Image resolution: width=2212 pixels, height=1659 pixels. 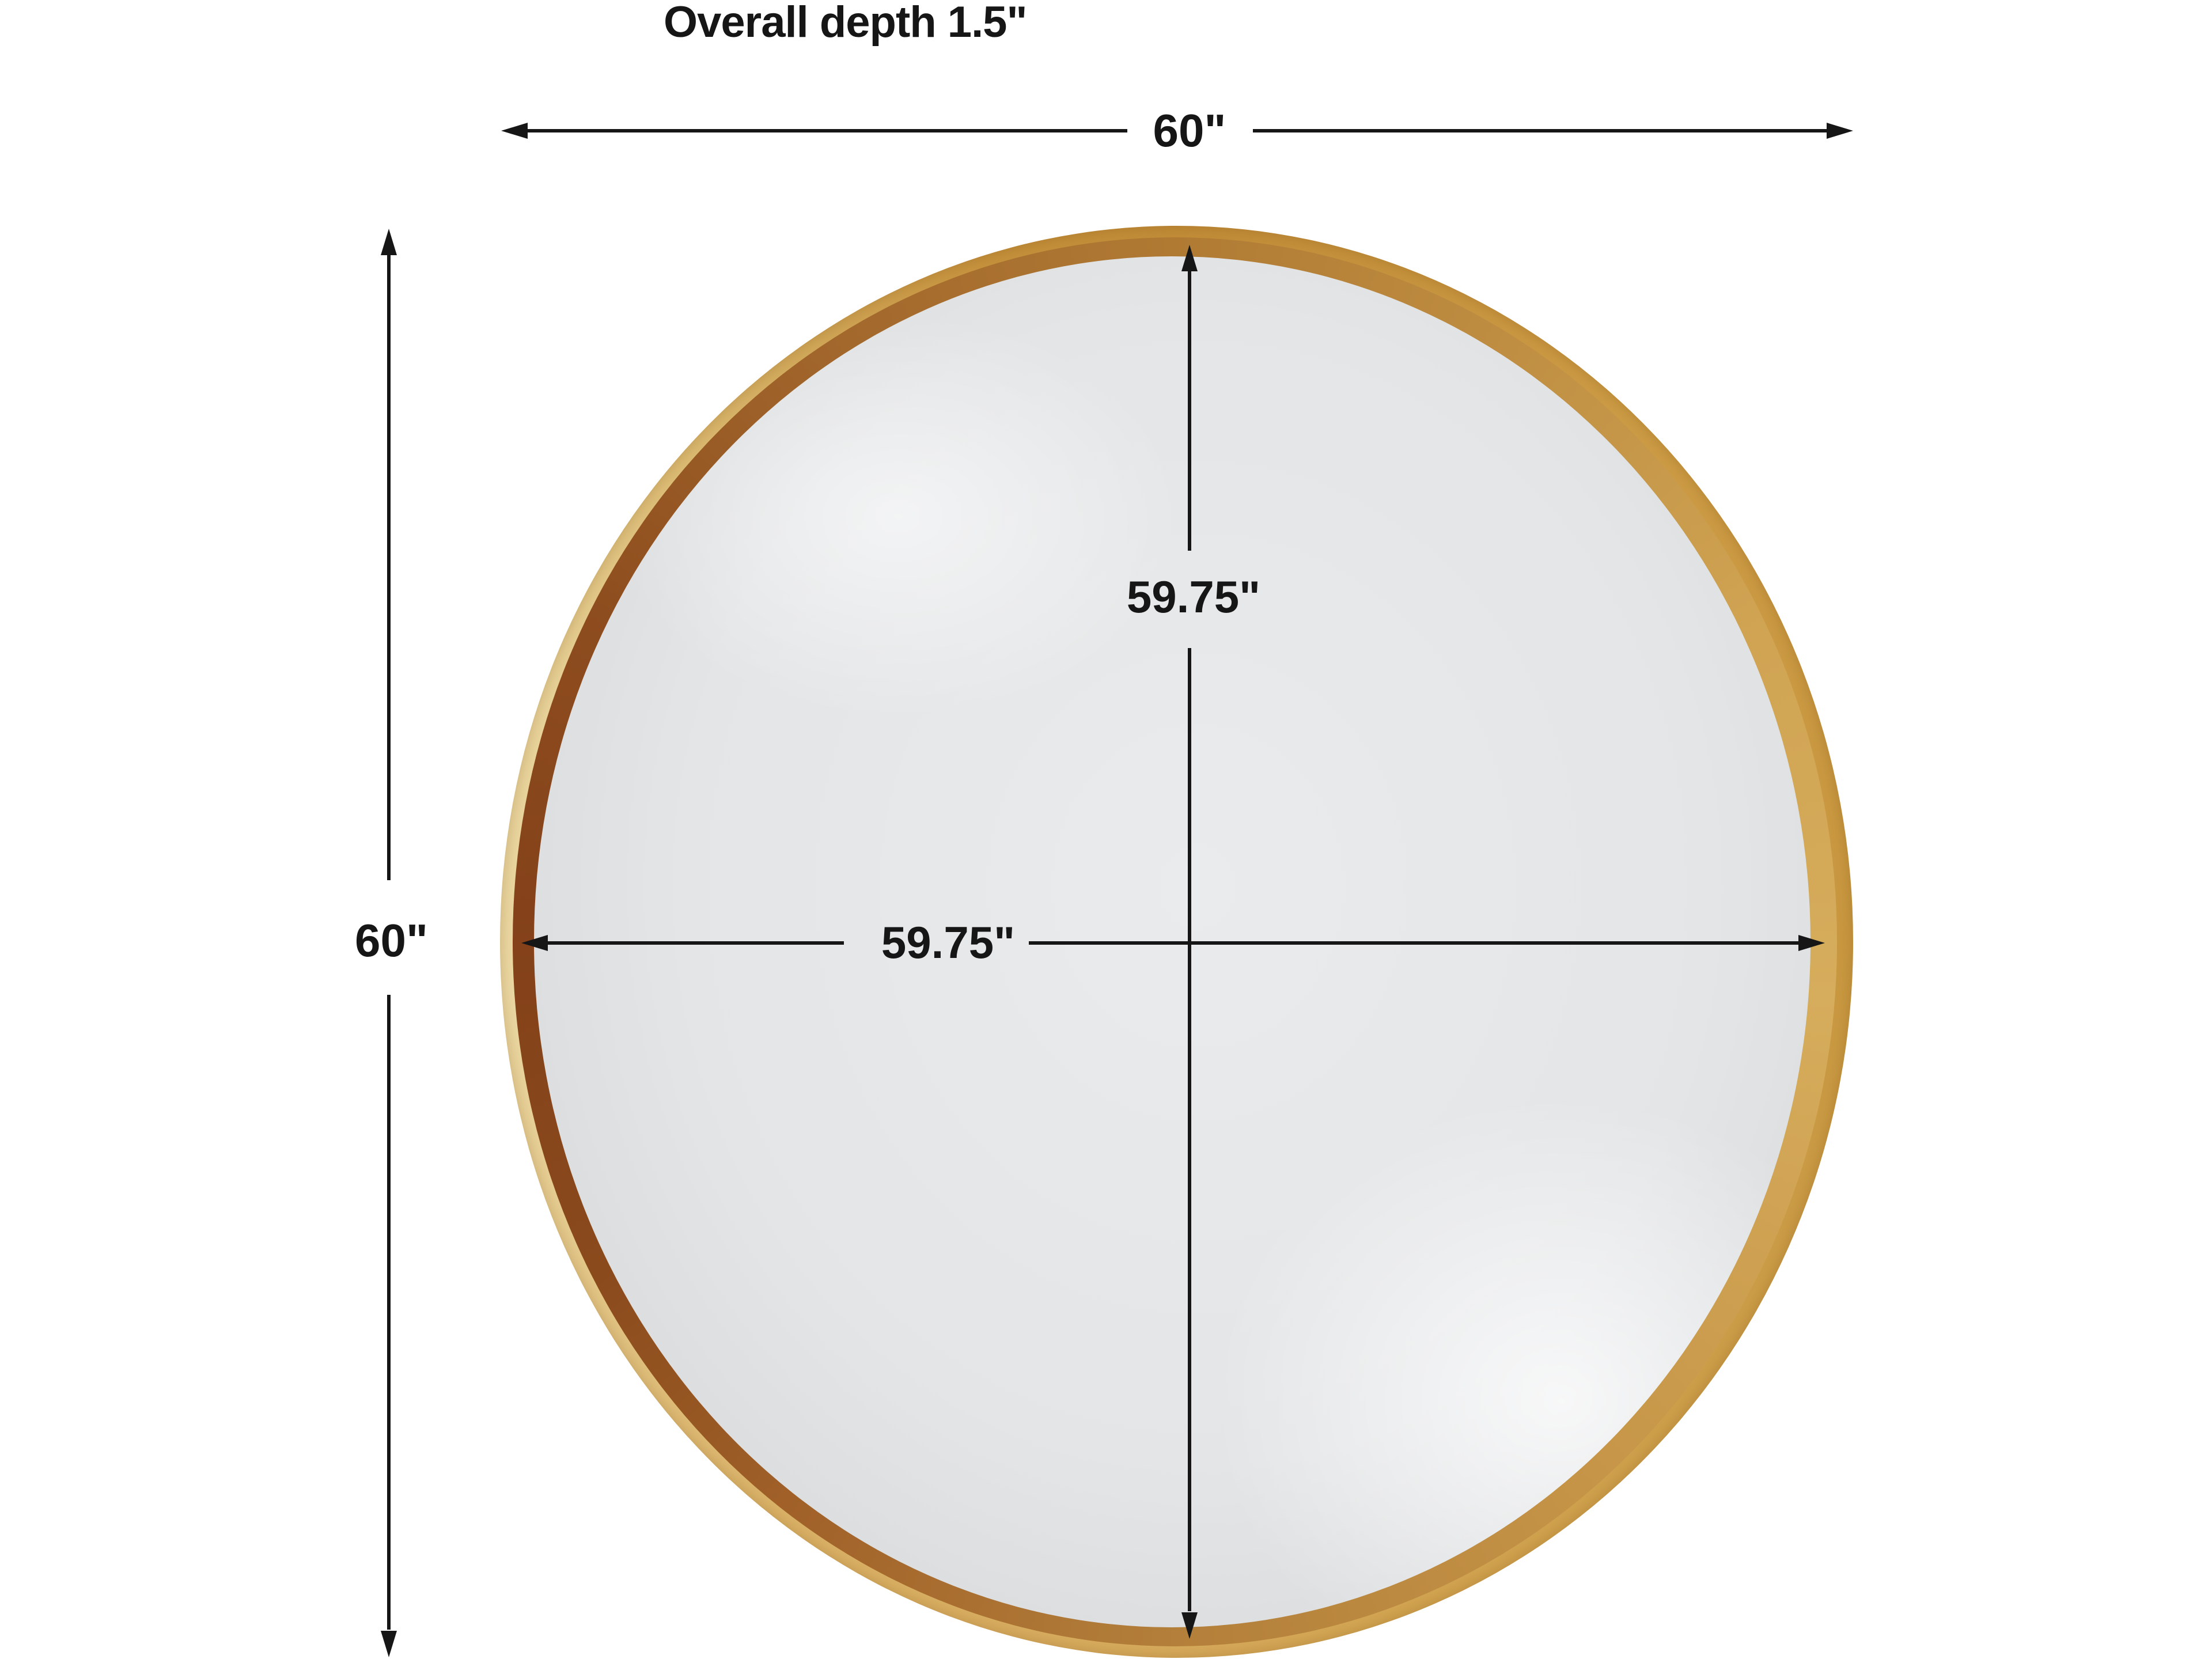 I want to click on overall-height-label: 60", so click(x=391, y=940).